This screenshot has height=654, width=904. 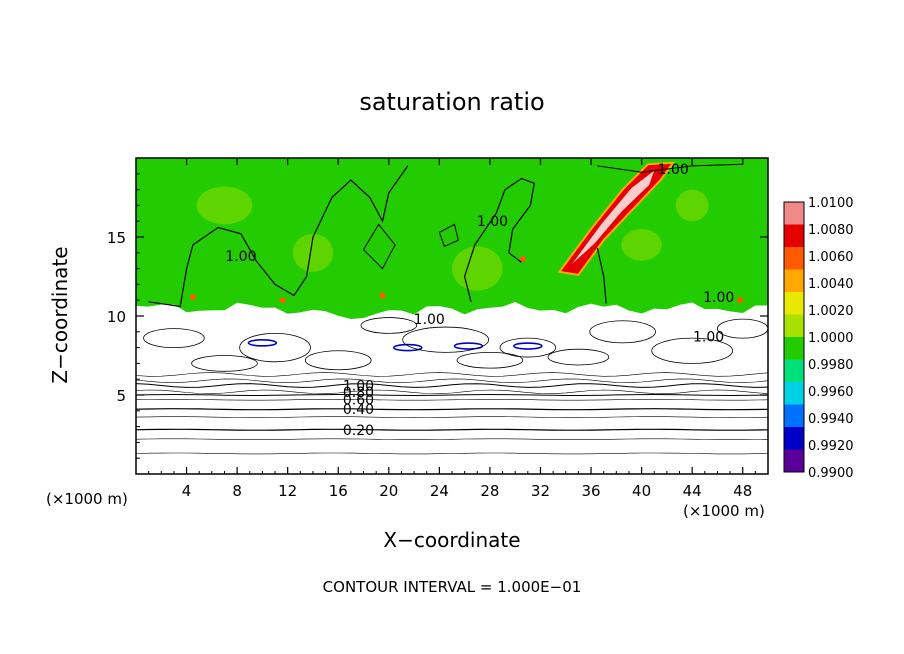 I want to click on colorbar-tick-label: 0.9940, so click(x=831, y=419).